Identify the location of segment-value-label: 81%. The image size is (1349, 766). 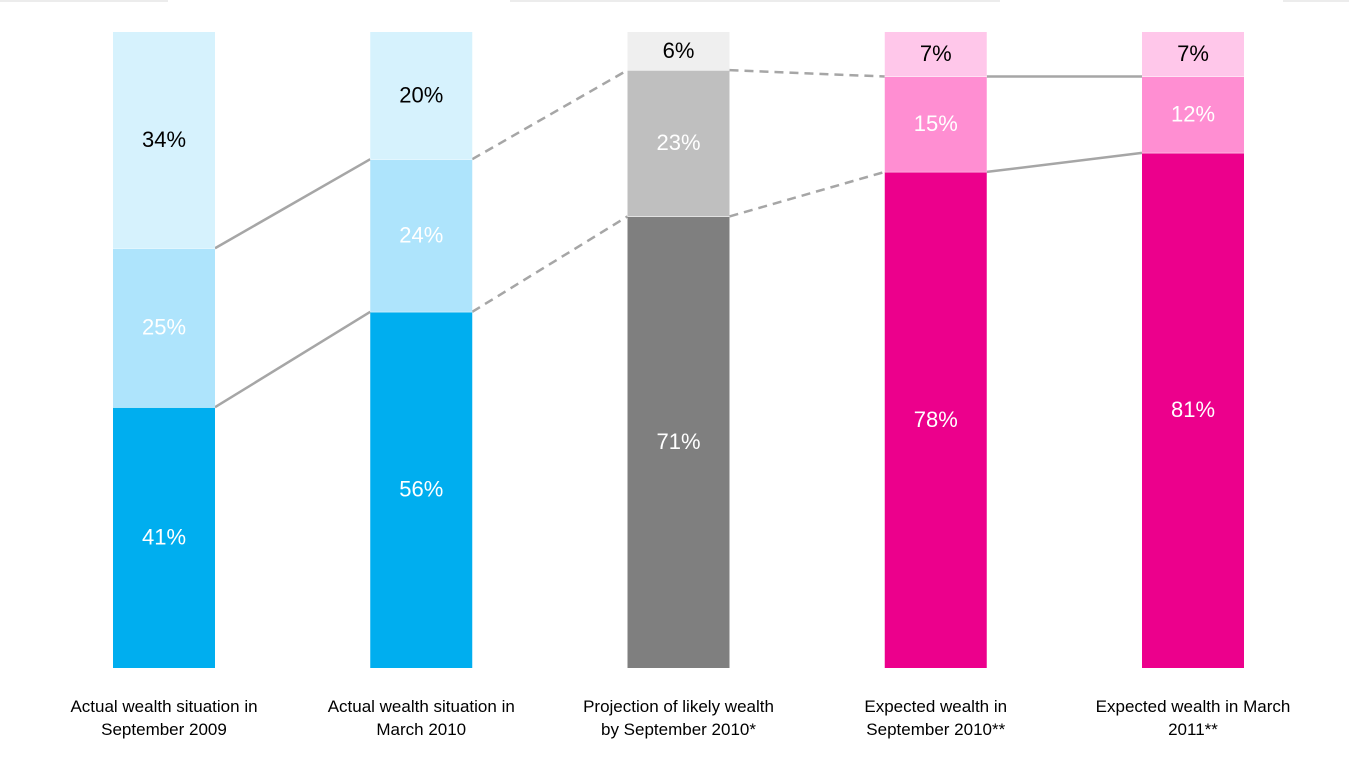
(1193, 409).